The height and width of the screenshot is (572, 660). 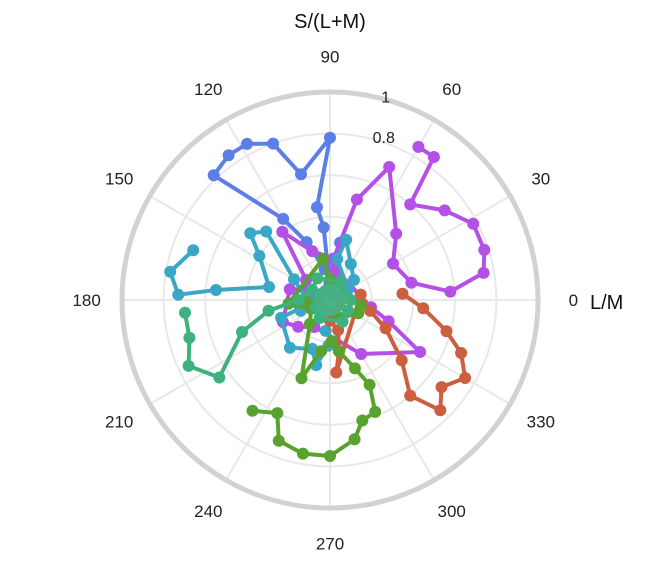 I want to click on angle-tick-label: 300, so click(x=452, y=511).